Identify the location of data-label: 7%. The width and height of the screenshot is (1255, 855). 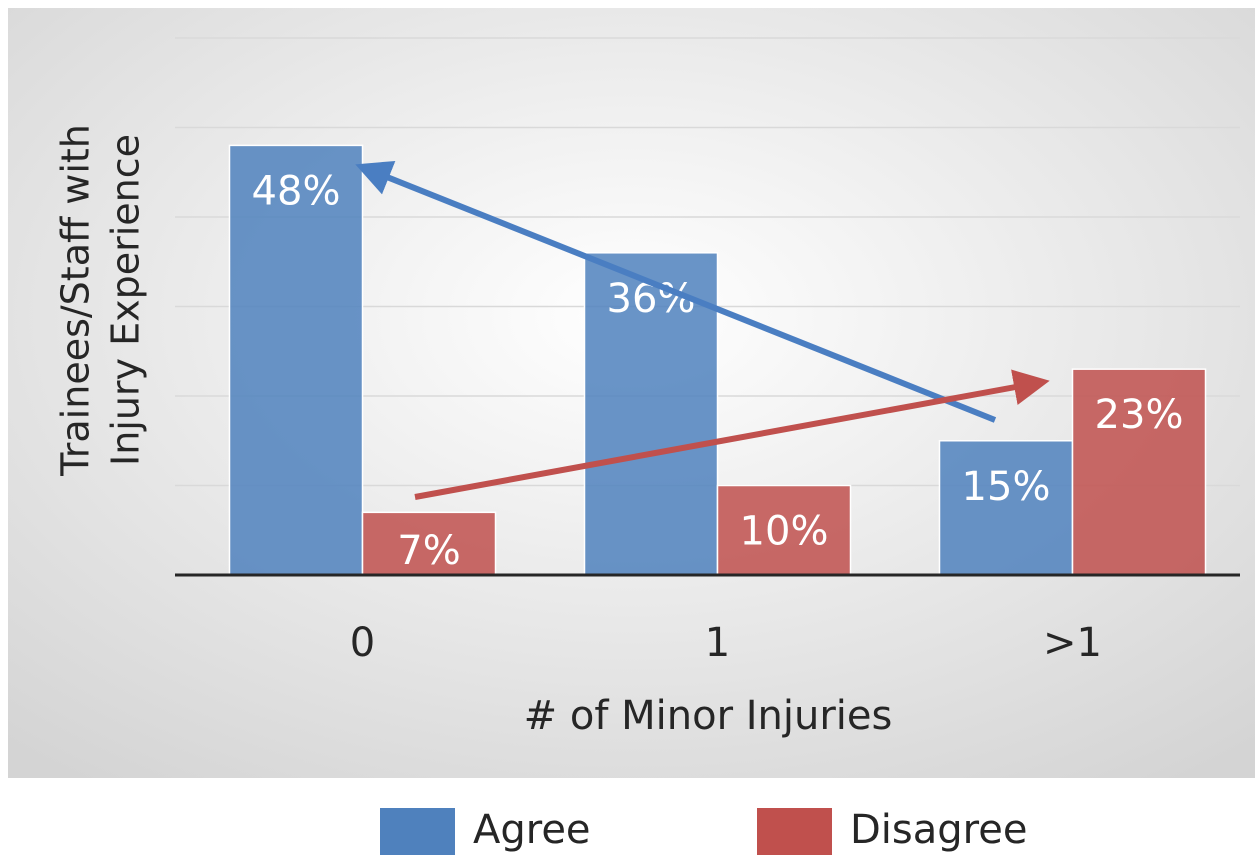
(428, 551).